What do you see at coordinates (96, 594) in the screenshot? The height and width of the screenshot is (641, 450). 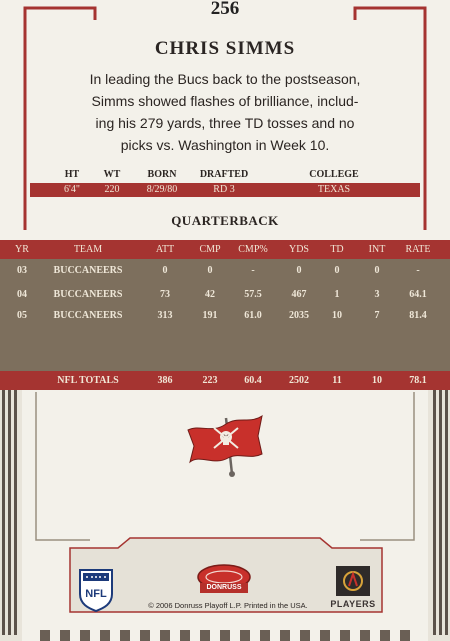 I see `nfl-label: NFL` at bounding box center [96, 594].